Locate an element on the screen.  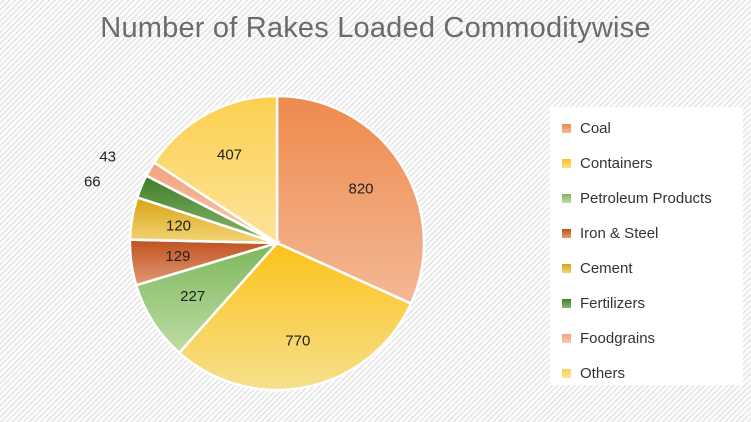
legend-label: Others is located at coordinates (603, 373).